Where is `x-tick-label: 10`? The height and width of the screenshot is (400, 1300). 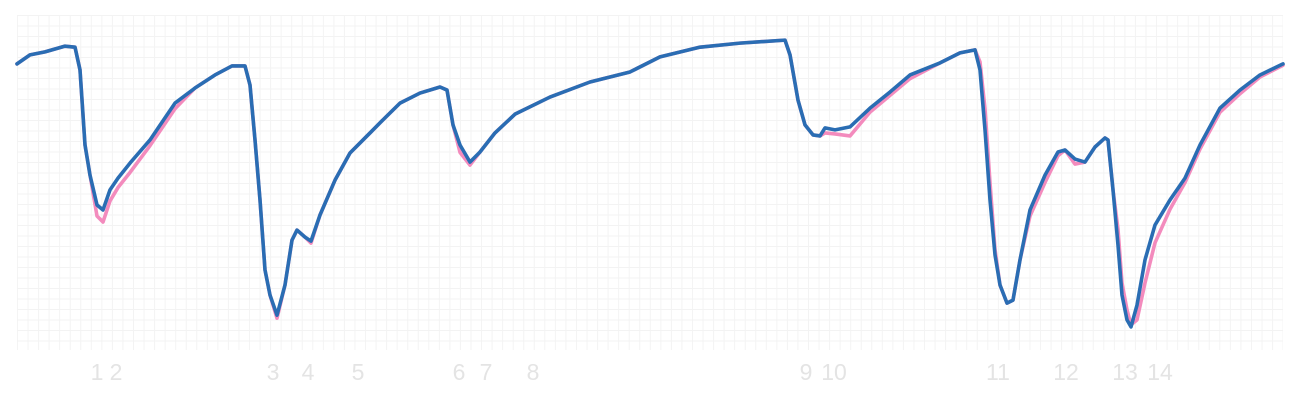 x-tick-label: 10 is located at coordinates (834, 372).